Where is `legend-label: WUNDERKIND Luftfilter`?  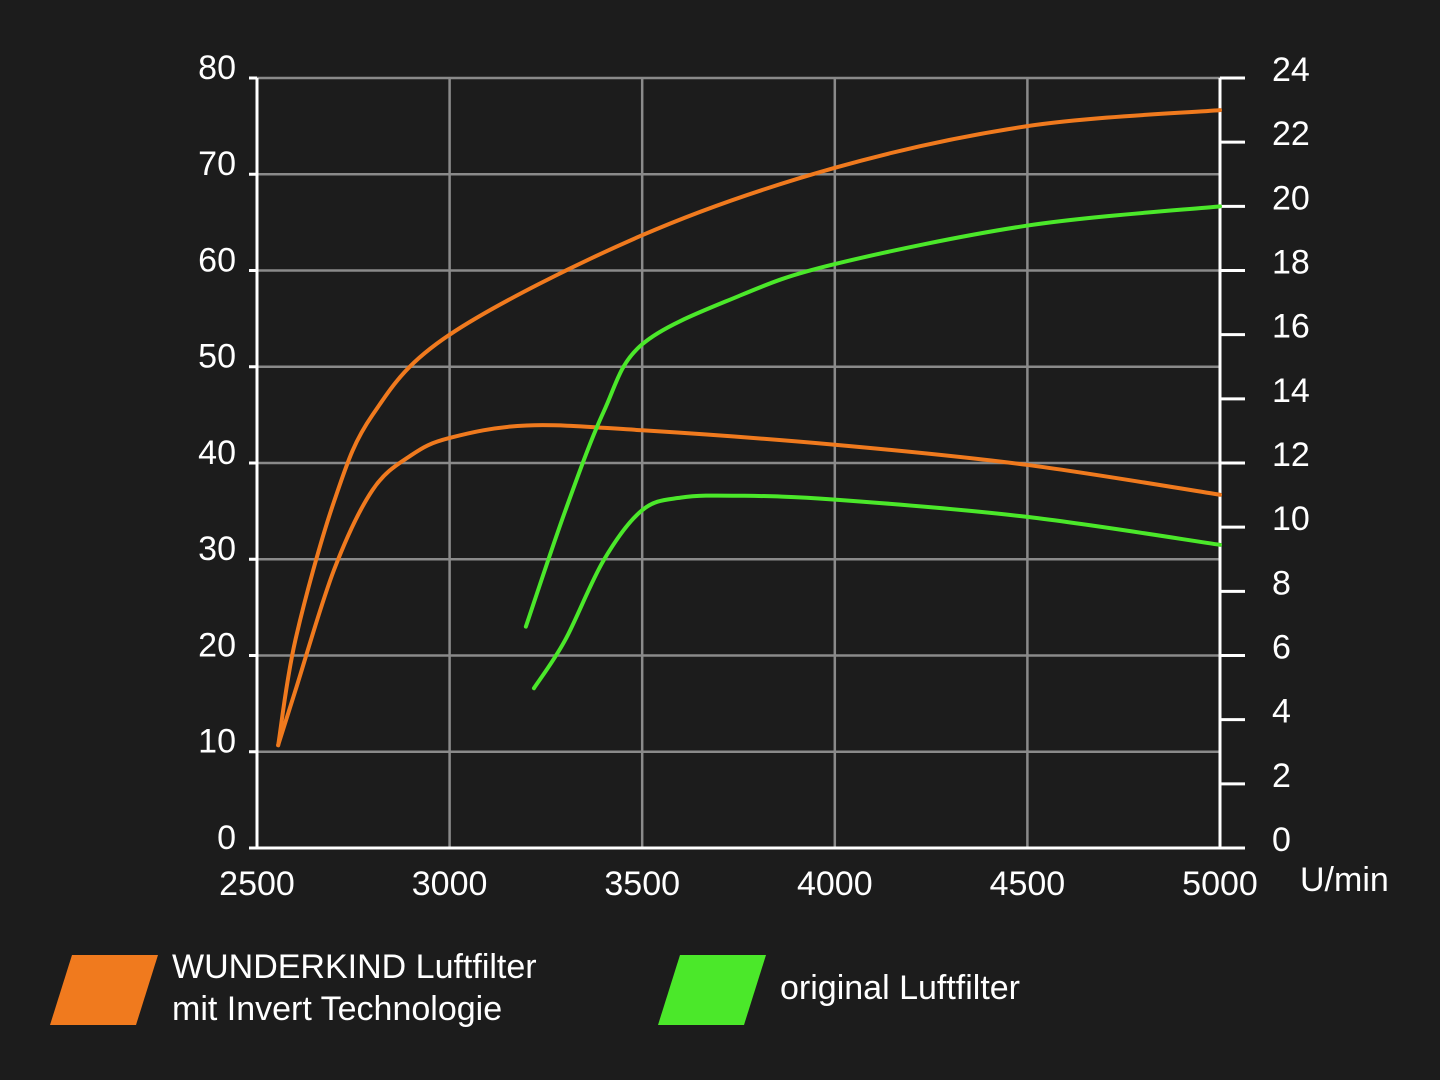 legend-label: WUNDERKIND Luftfilter is located at coordinates (354, 967).